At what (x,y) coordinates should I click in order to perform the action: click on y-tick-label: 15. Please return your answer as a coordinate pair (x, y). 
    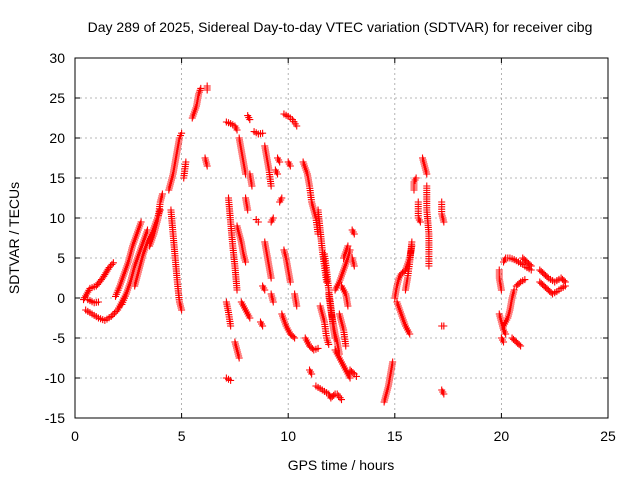
    Looking at the image, I should click on (57, 178).